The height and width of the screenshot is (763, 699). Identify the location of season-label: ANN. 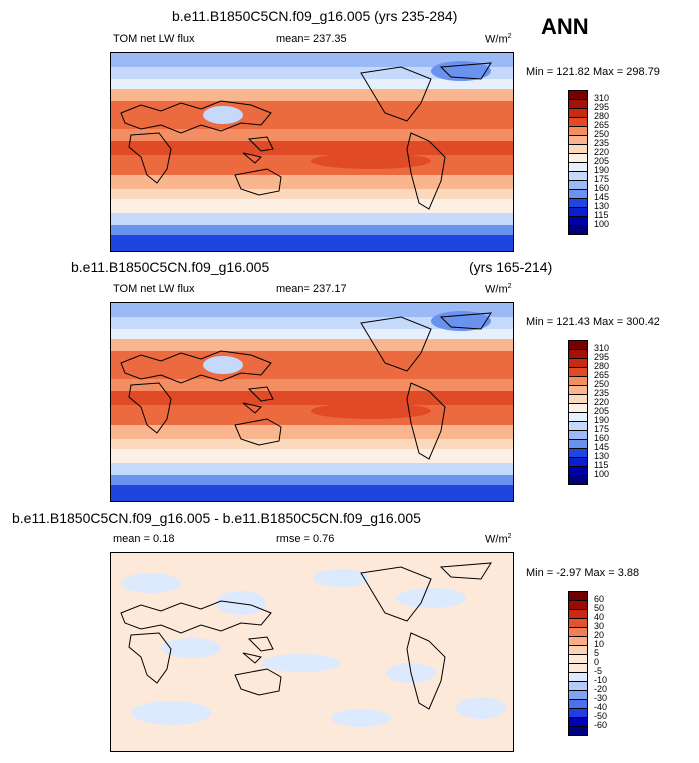
(565, 26).